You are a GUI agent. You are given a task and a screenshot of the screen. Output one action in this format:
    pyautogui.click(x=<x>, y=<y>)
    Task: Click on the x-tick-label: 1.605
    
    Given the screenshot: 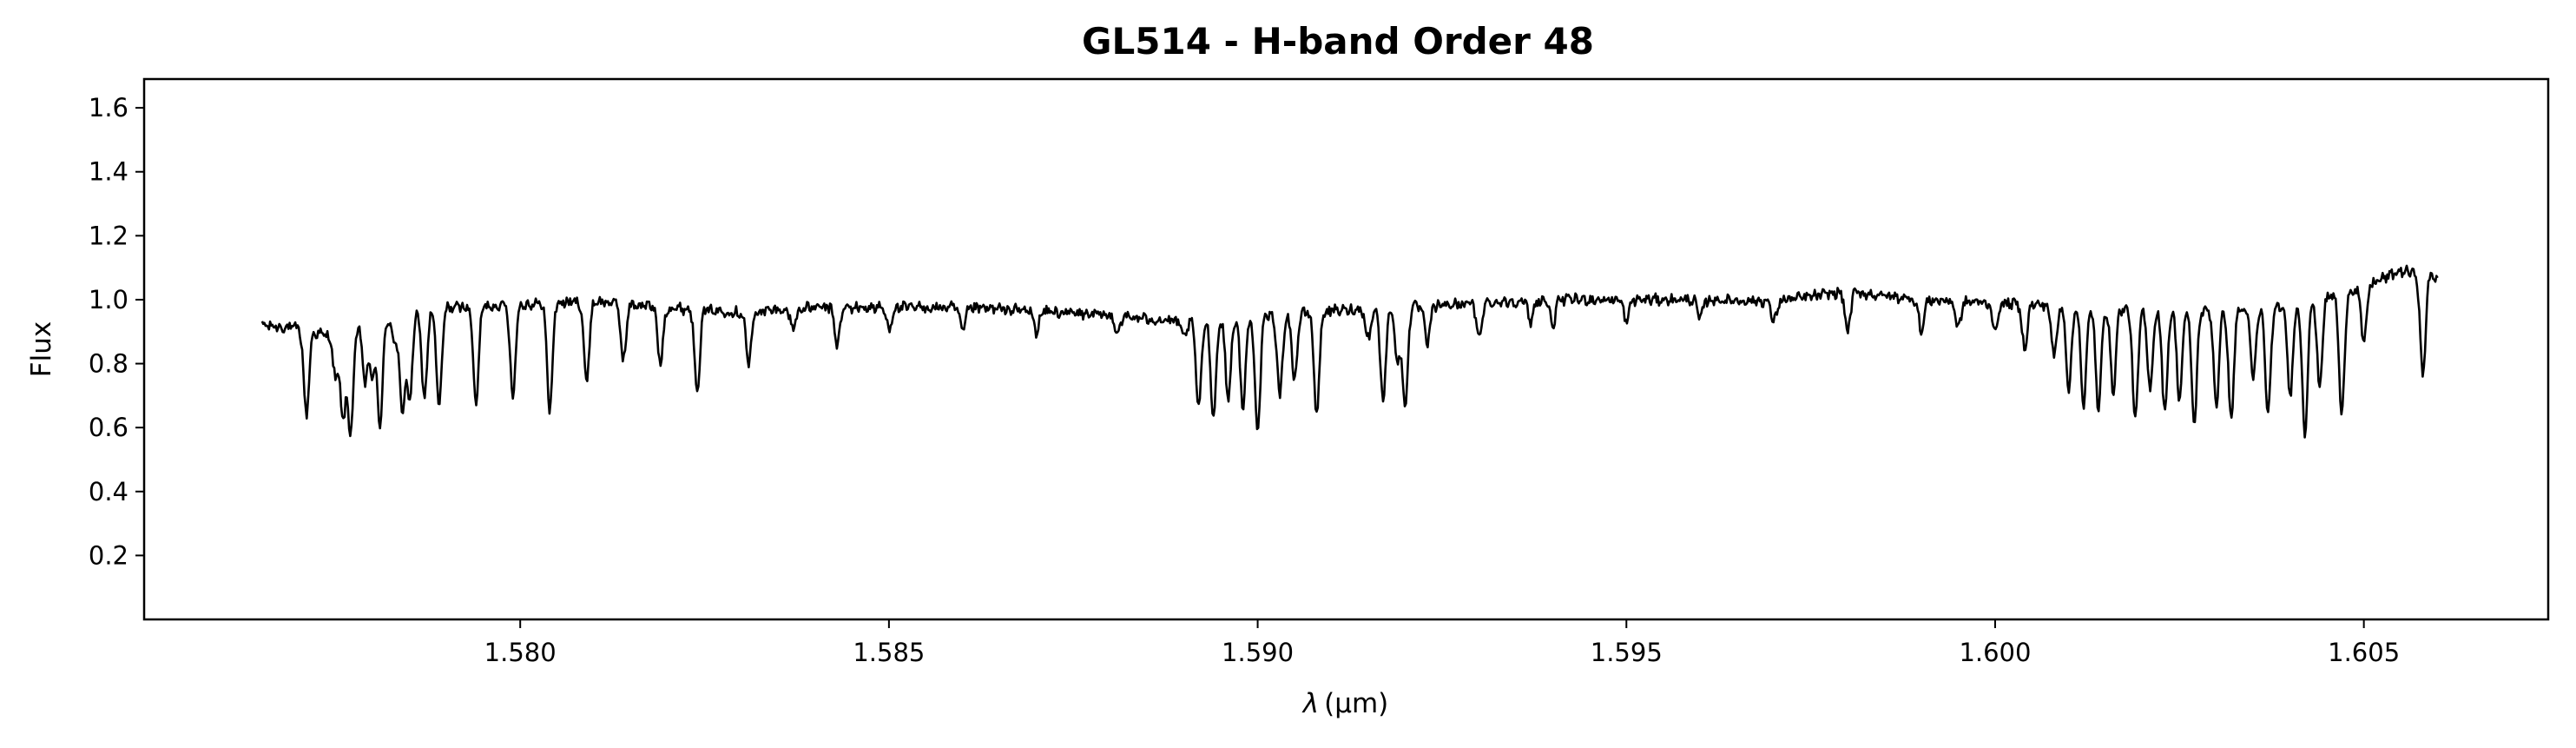 What is the action you would take?
    pyautogui.click(x=2364, y=652)
    